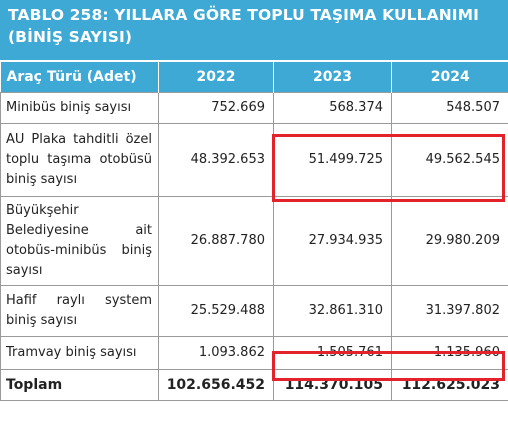 The height and width of the screenshot is (429, 508). I want to click on header-year-2022: 2022, so click(216, 77).